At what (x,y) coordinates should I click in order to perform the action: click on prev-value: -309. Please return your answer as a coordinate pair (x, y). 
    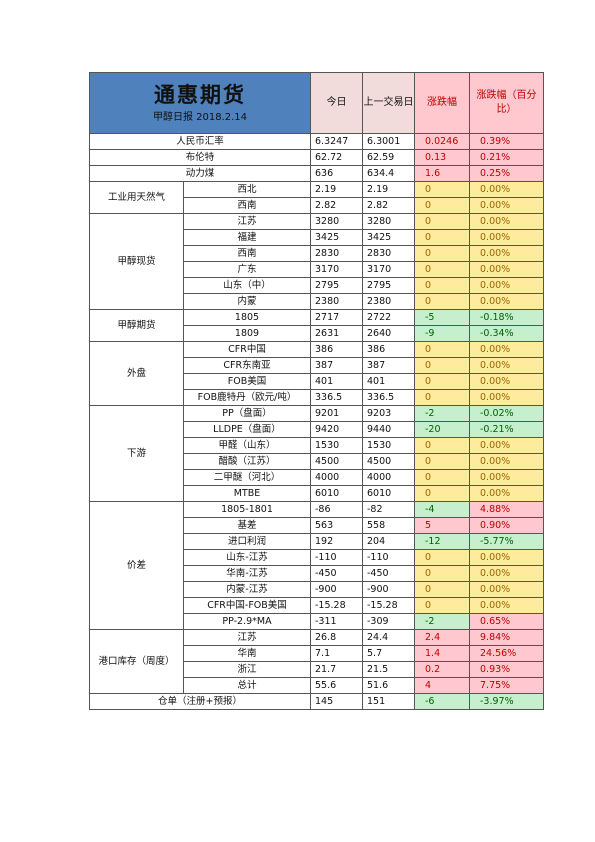
    Looking at the image, I should click on (388, 621).